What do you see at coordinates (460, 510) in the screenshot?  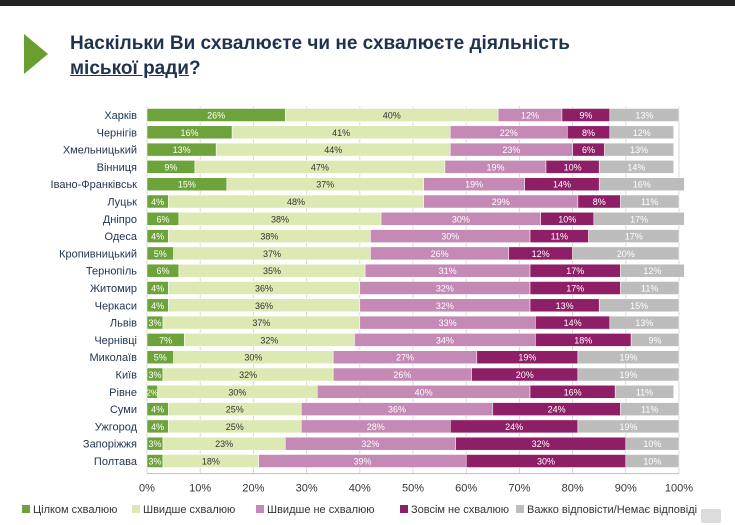 I see `legend-label: Зовсім не схвалюю` at bounding box center [460, 510].